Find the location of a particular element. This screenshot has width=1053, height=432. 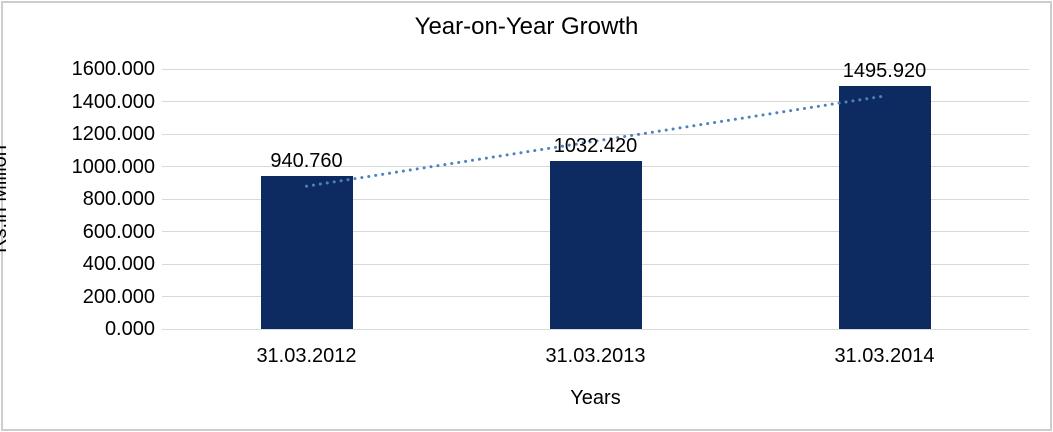

y-tick-label: 1400.000 is located at coordinates (113, 101).